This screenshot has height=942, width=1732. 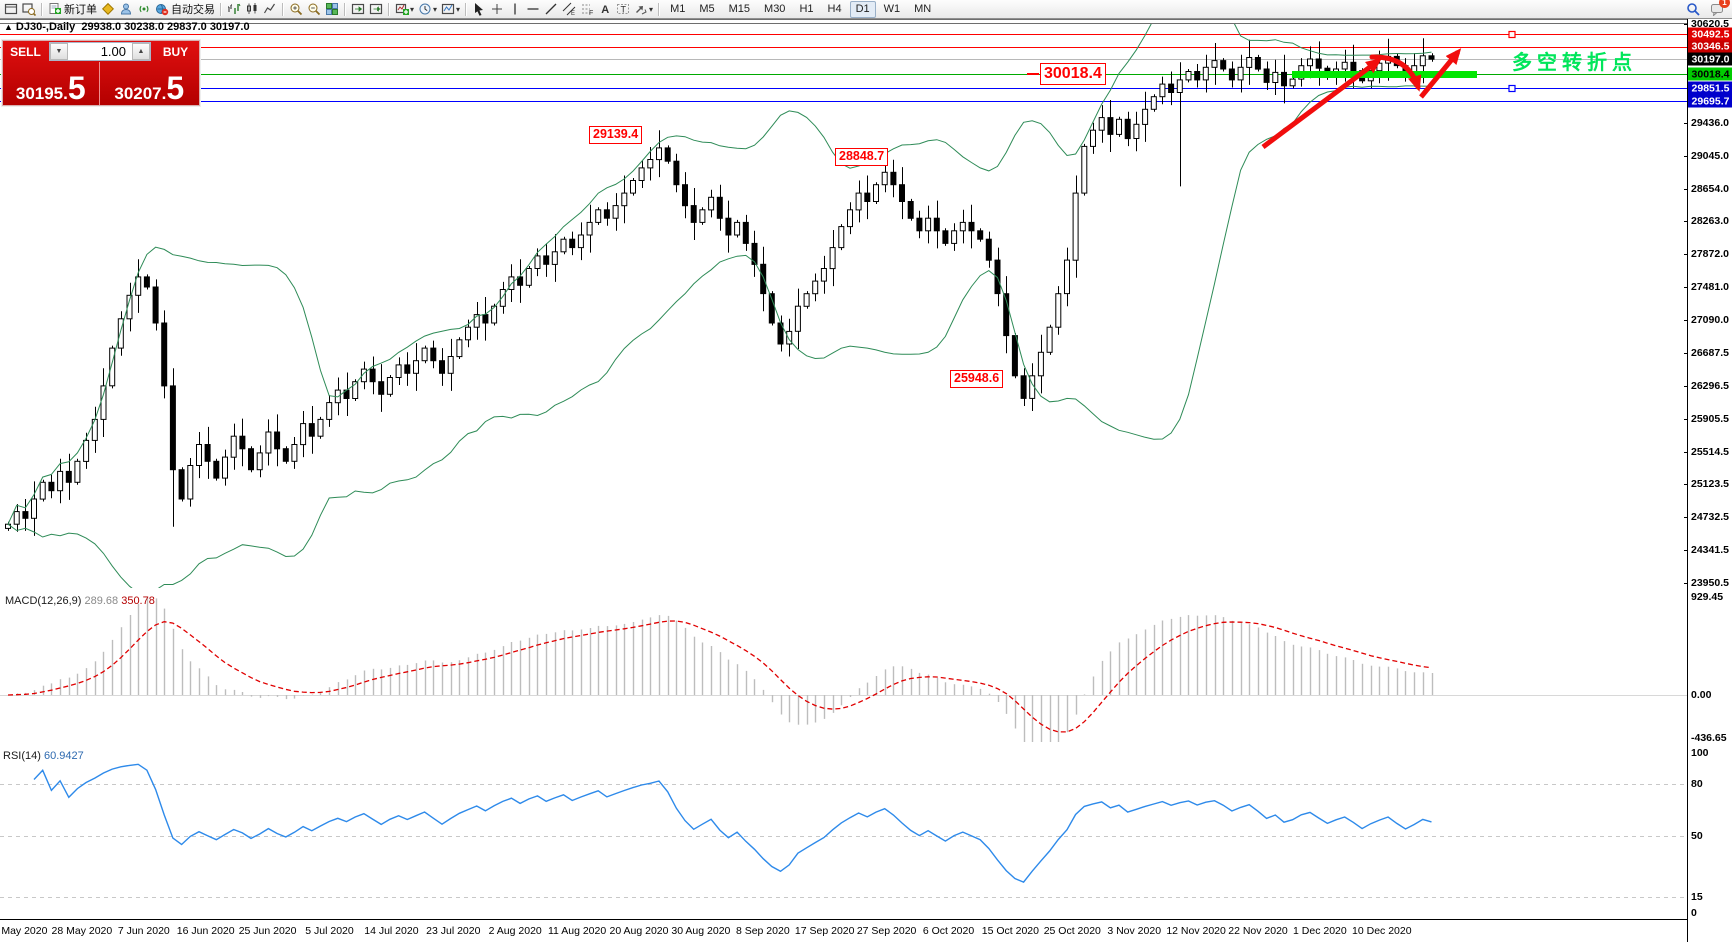 I want to click on chart-shift-button, so click(x=358, y=9).